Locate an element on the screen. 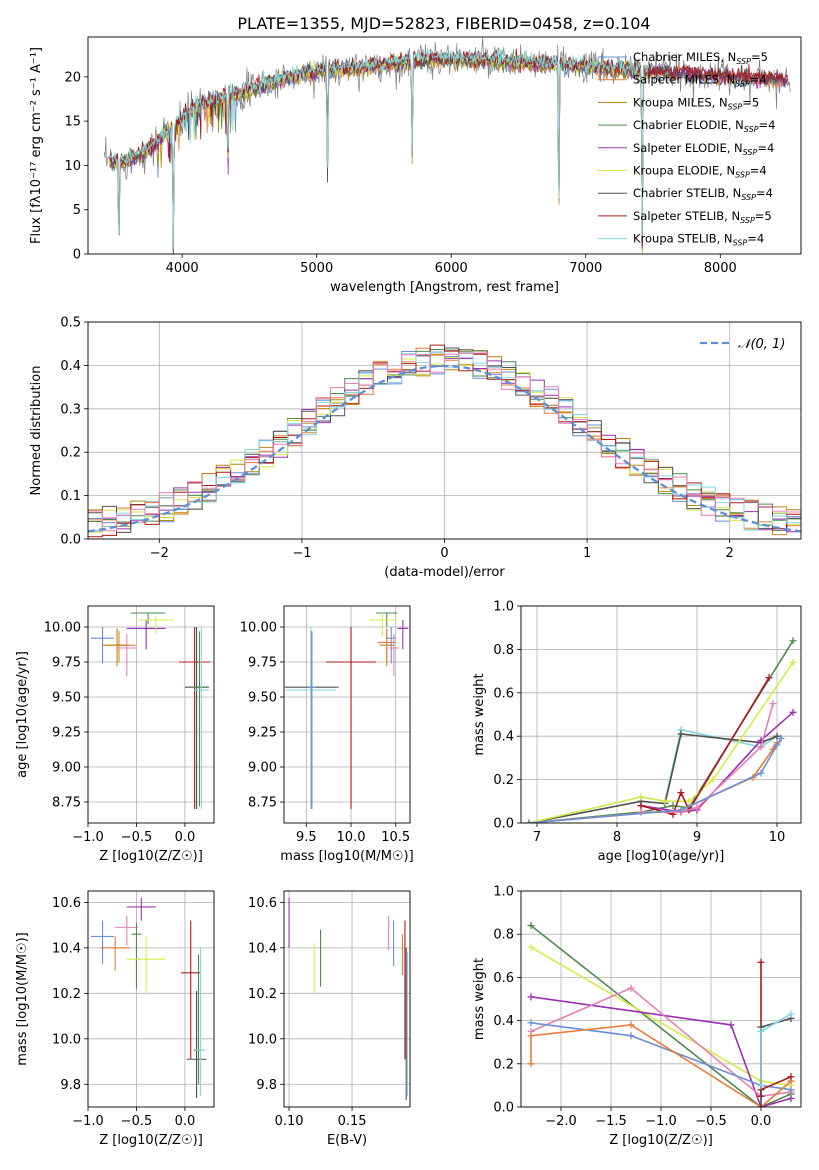 The image size is (819, 1170). y-tick-label: 10.2 is located at coordinates (66, 994).